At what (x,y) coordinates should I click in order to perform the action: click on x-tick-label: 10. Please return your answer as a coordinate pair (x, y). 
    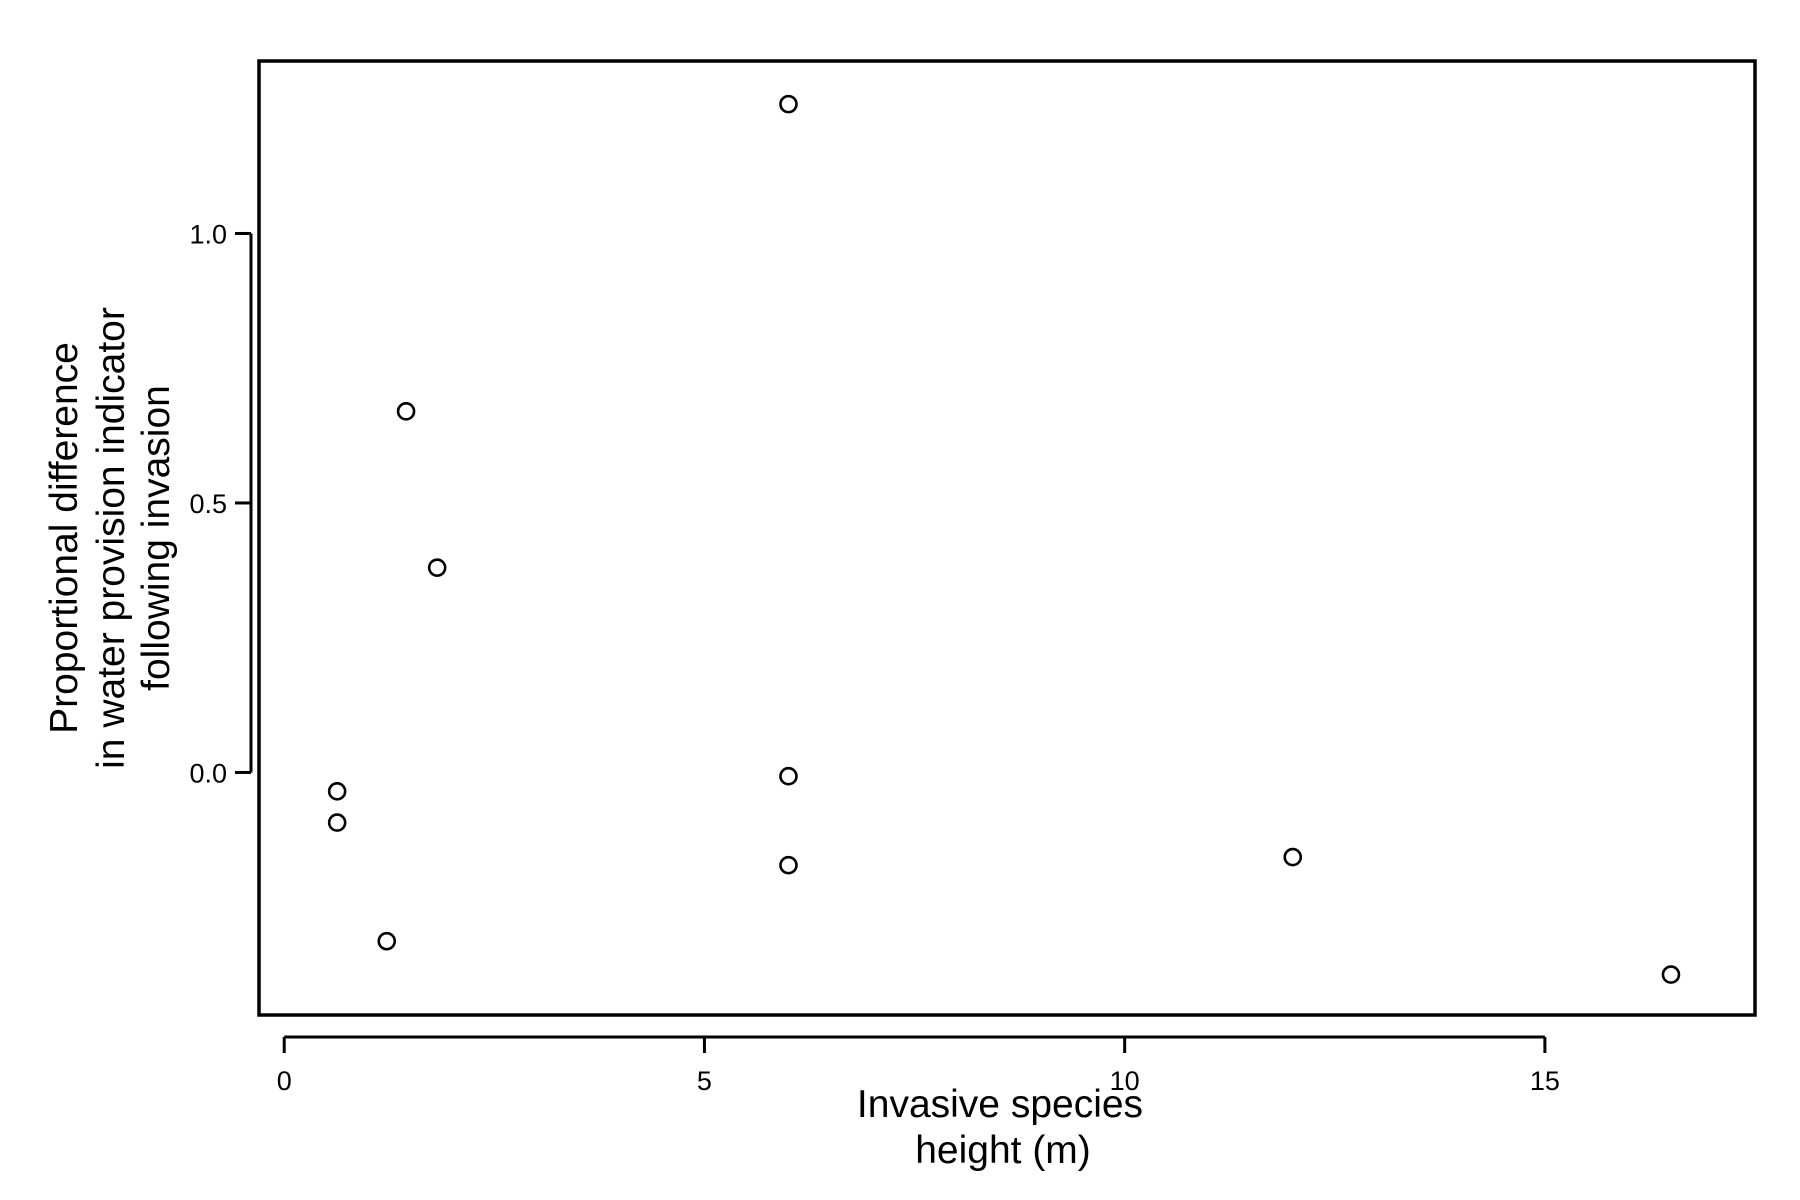
    Looking at the image, I should click on (1125, 1081).